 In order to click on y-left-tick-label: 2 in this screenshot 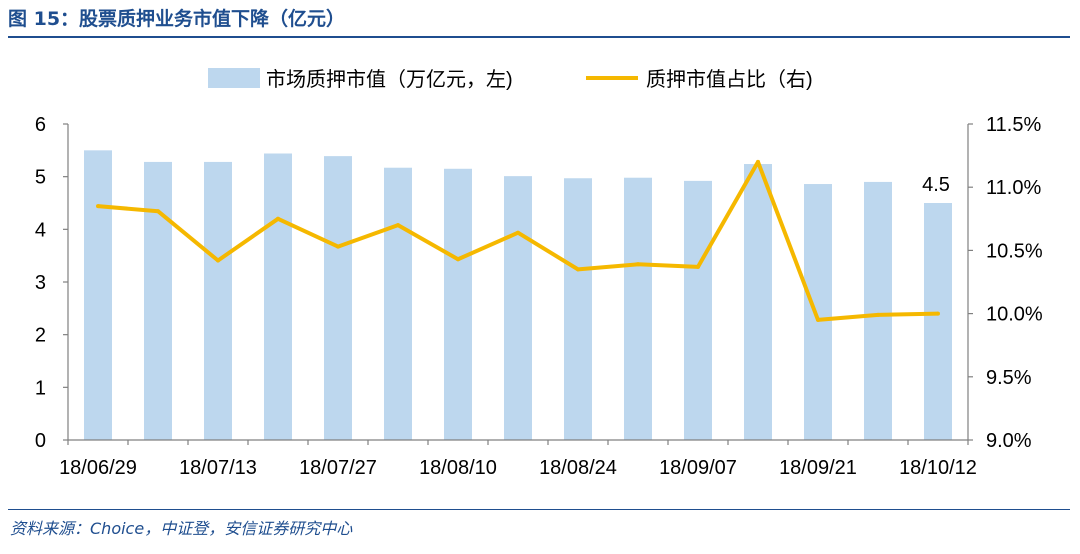, I will do `click(40, 336)`.